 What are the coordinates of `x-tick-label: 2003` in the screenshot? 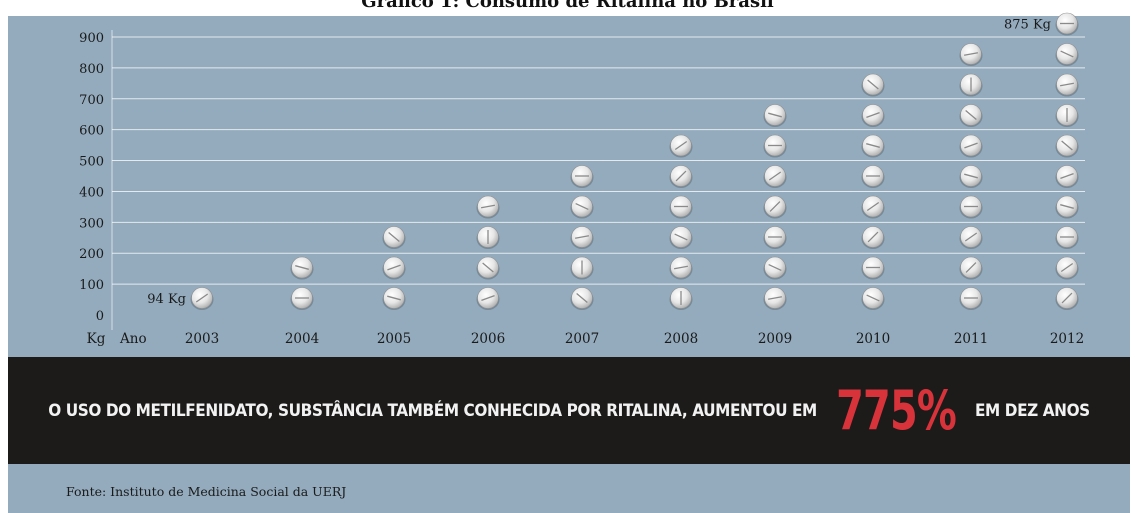 It's located at (202, 339).